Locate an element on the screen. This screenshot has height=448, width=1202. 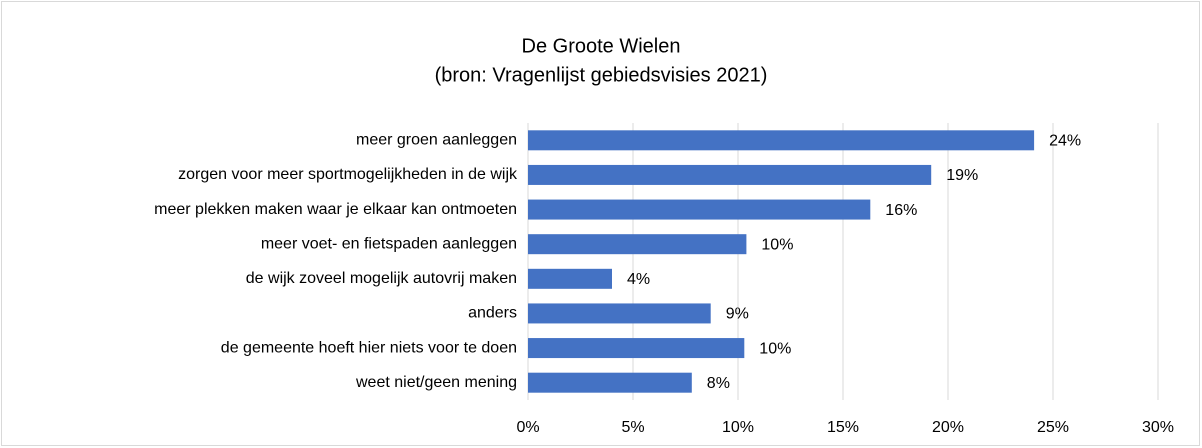
y-tick-label: anders is located at coordinates (492, 313).